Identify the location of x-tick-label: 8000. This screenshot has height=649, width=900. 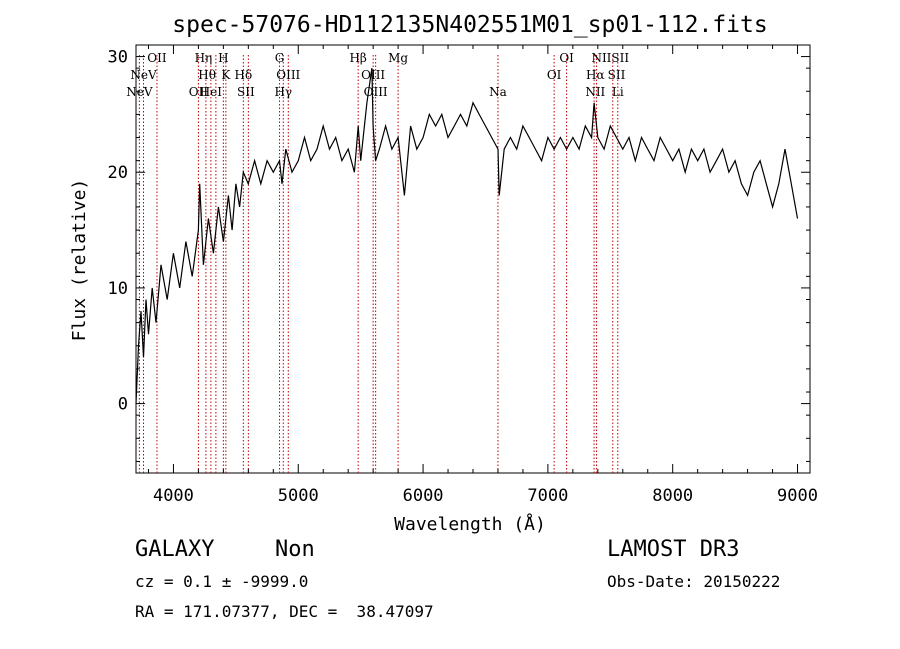
(672, 496).